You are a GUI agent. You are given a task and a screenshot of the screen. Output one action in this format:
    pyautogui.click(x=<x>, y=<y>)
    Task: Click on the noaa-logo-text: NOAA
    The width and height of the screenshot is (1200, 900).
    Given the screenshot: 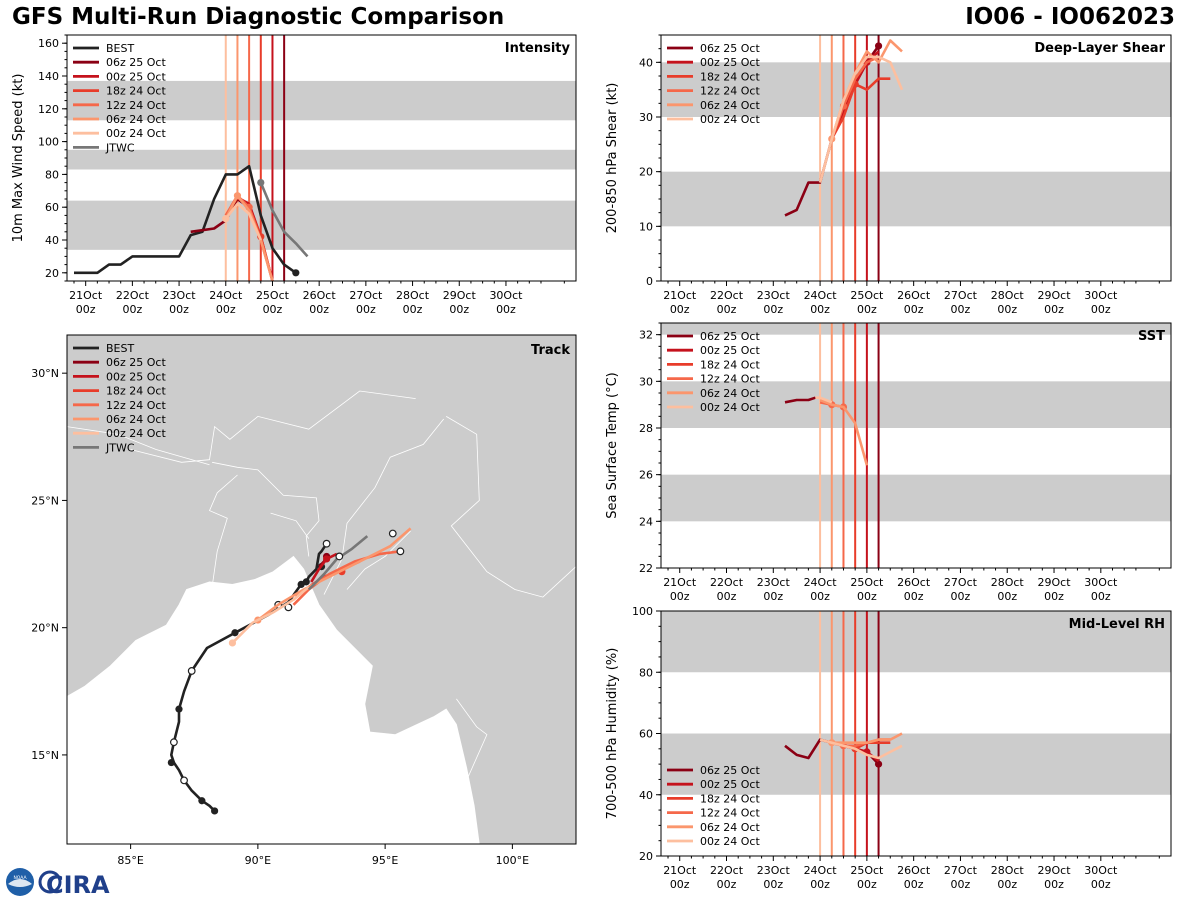 What is the action you would take?
    pyautogui.click(x=20, y=878)
    